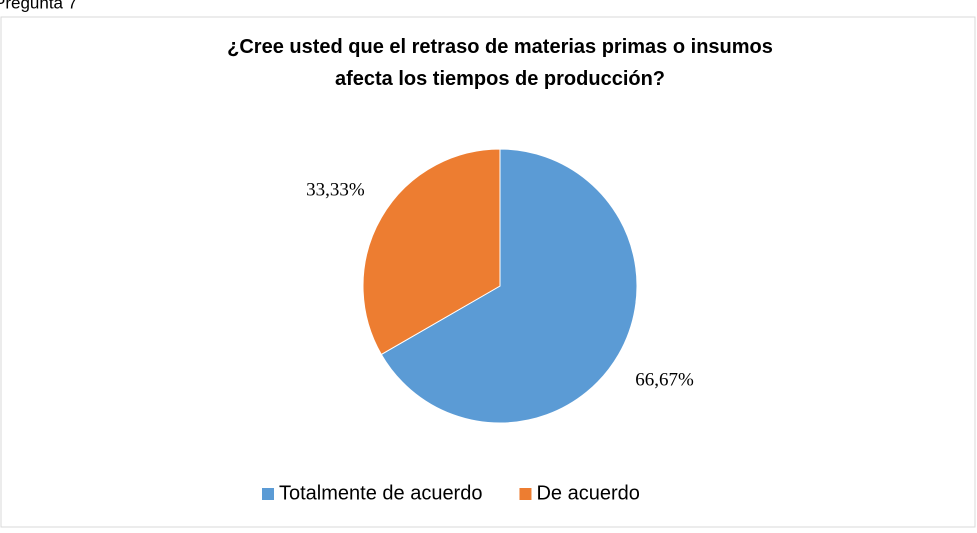 Image resolution: width=977 pixels, height=533 pixels. I want to click on legend-label: De acuerdo, so click(587, 493).